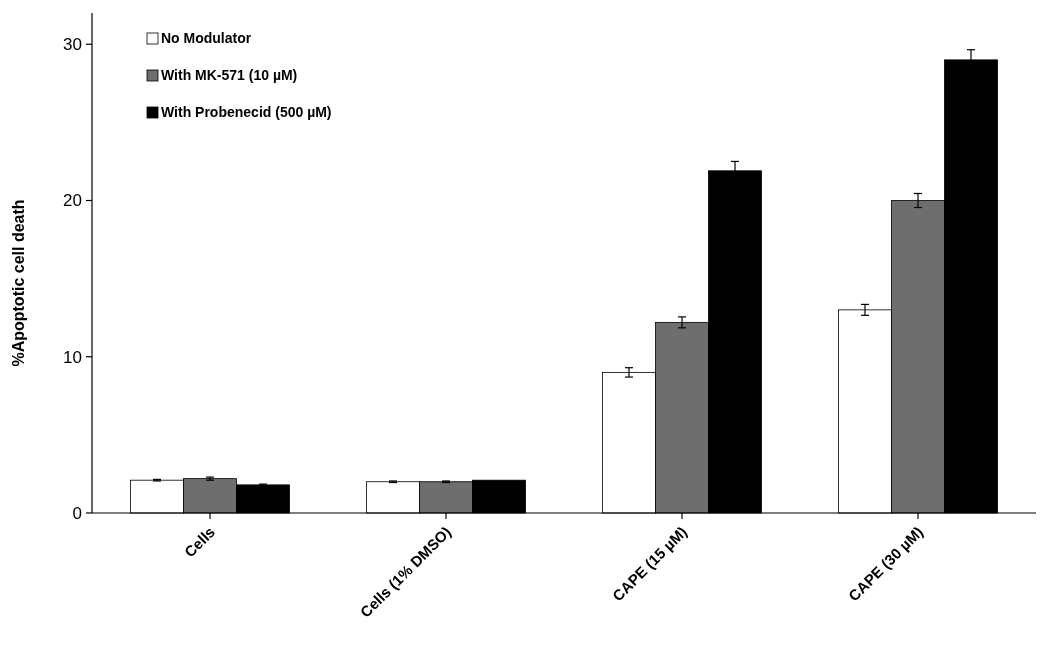 This screenshot has height=667, width=1040. I want to click on legend-label: With Probenecid (500 µM), so click(246, 112).